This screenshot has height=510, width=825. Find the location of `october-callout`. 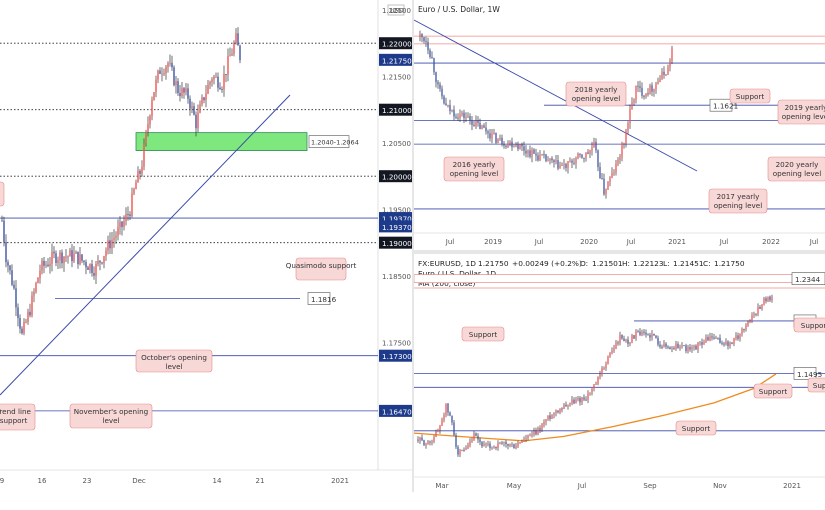

october-callout is located at coordinates (174, 361).